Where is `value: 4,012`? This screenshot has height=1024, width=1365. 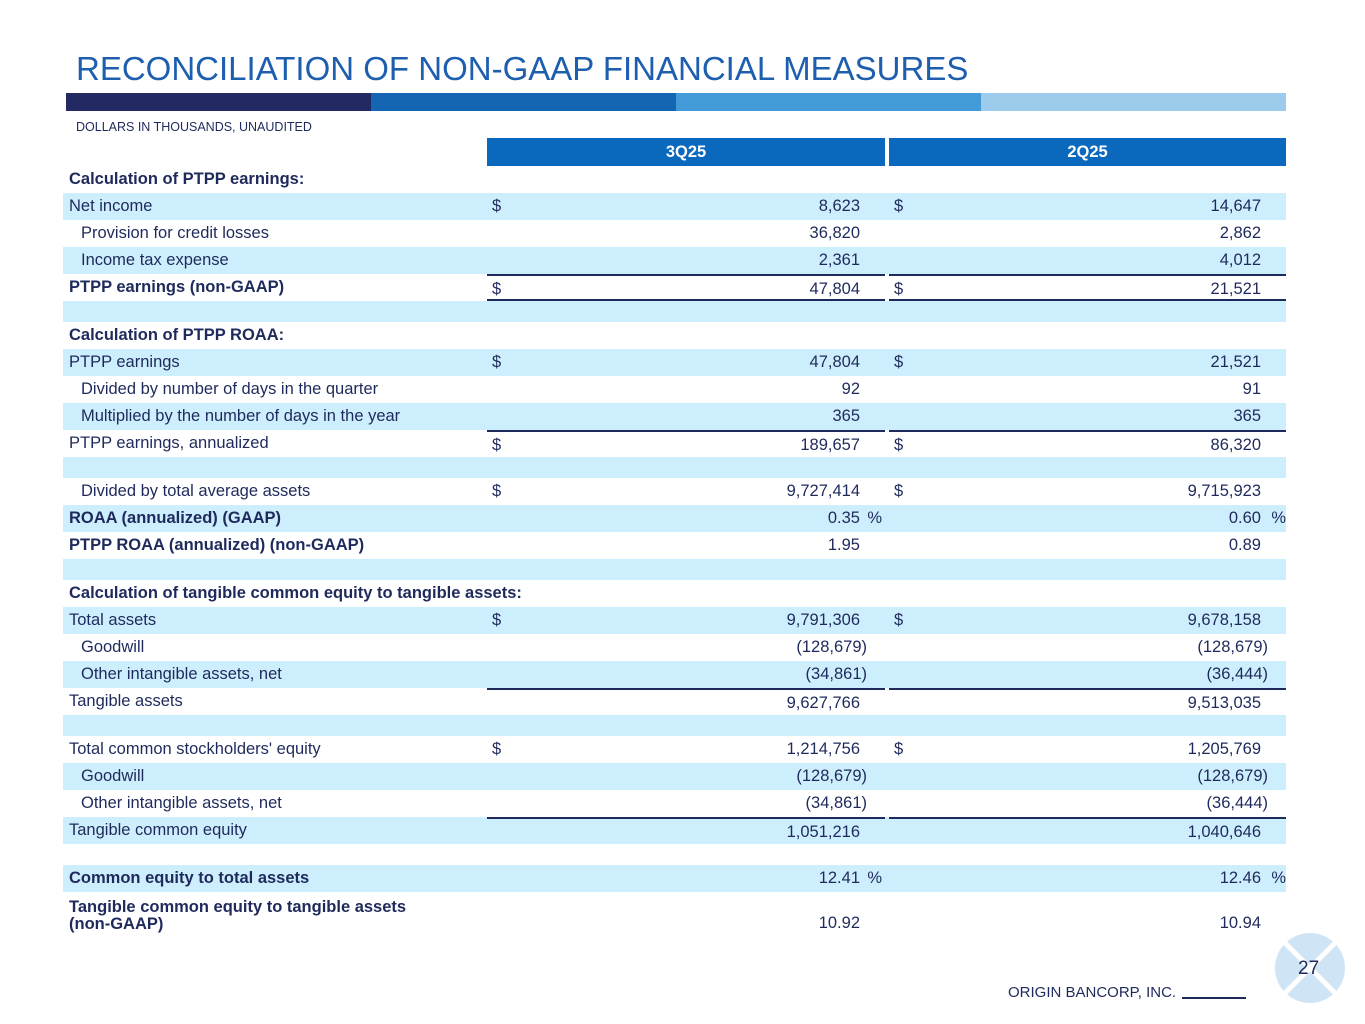 value: 4,012 is located at coordinates (1240, 260).